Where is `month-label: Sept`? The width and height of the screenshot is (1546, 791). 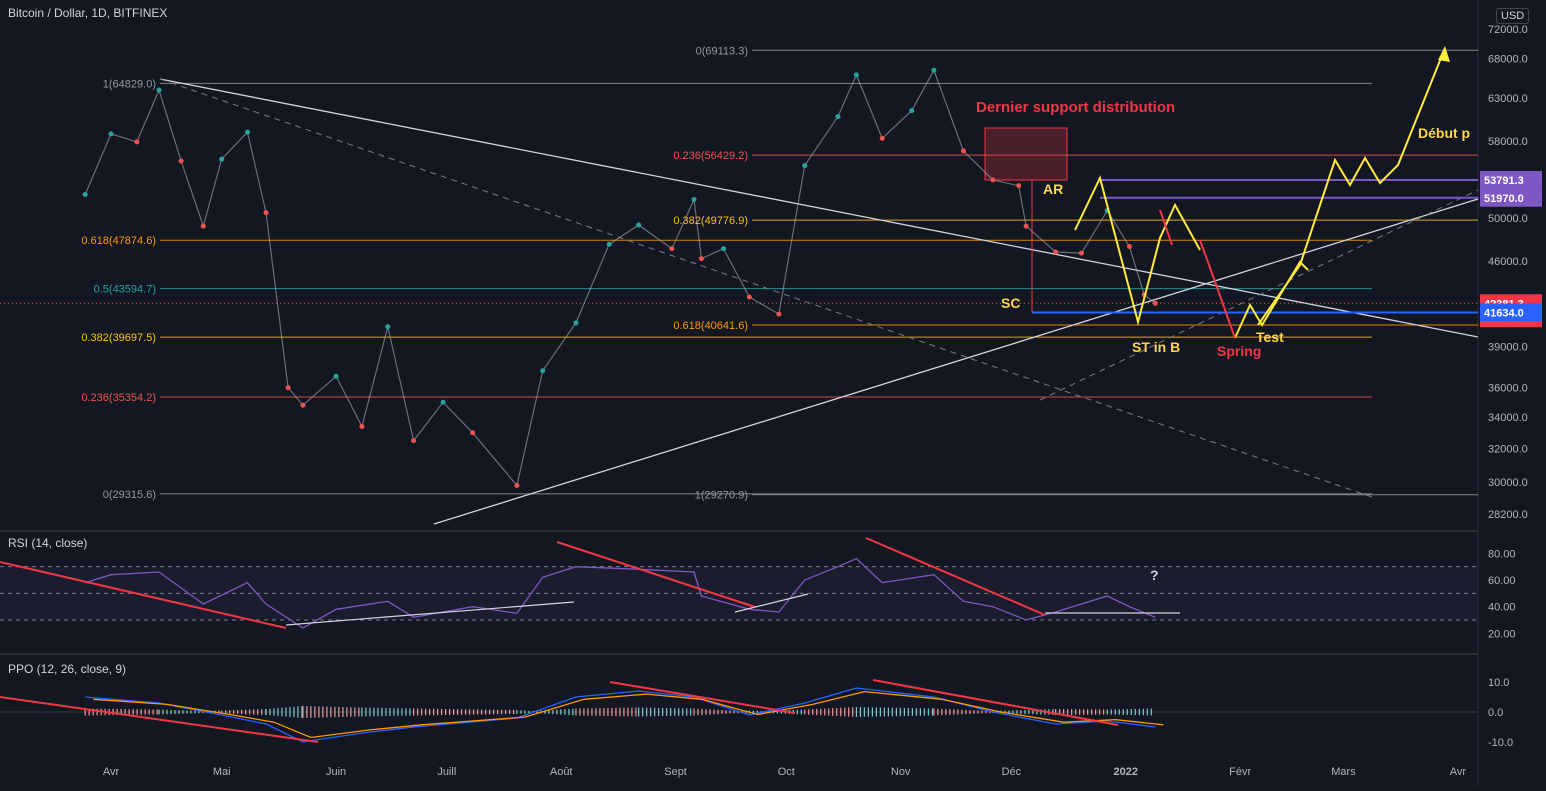
month-label: Sept is located at coordinates (675, 772).